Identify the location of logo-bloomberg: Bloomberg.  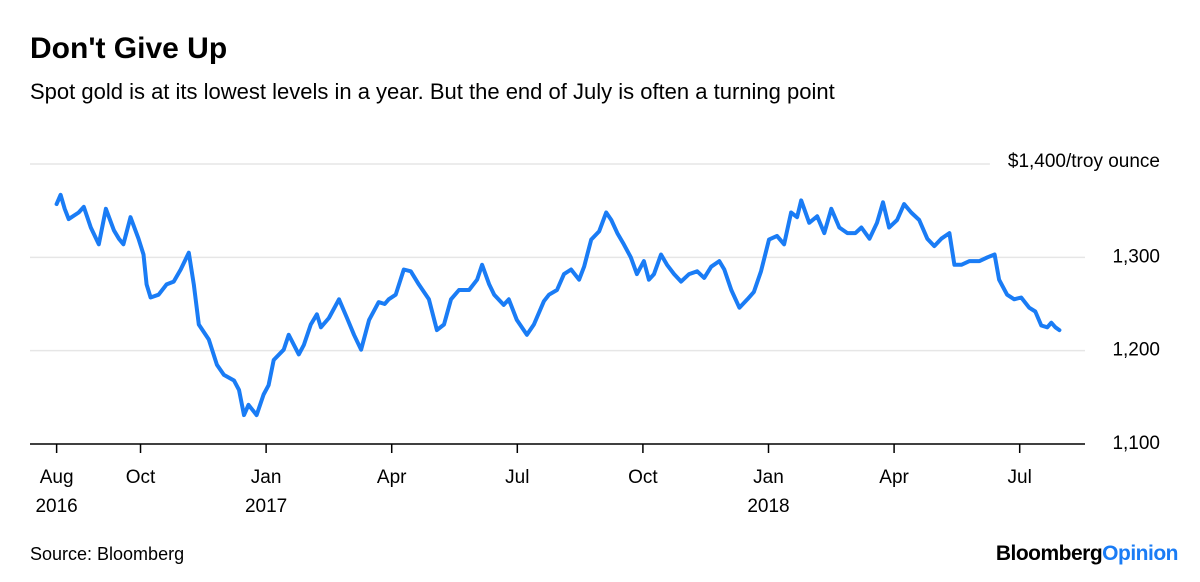
(1049, 553).